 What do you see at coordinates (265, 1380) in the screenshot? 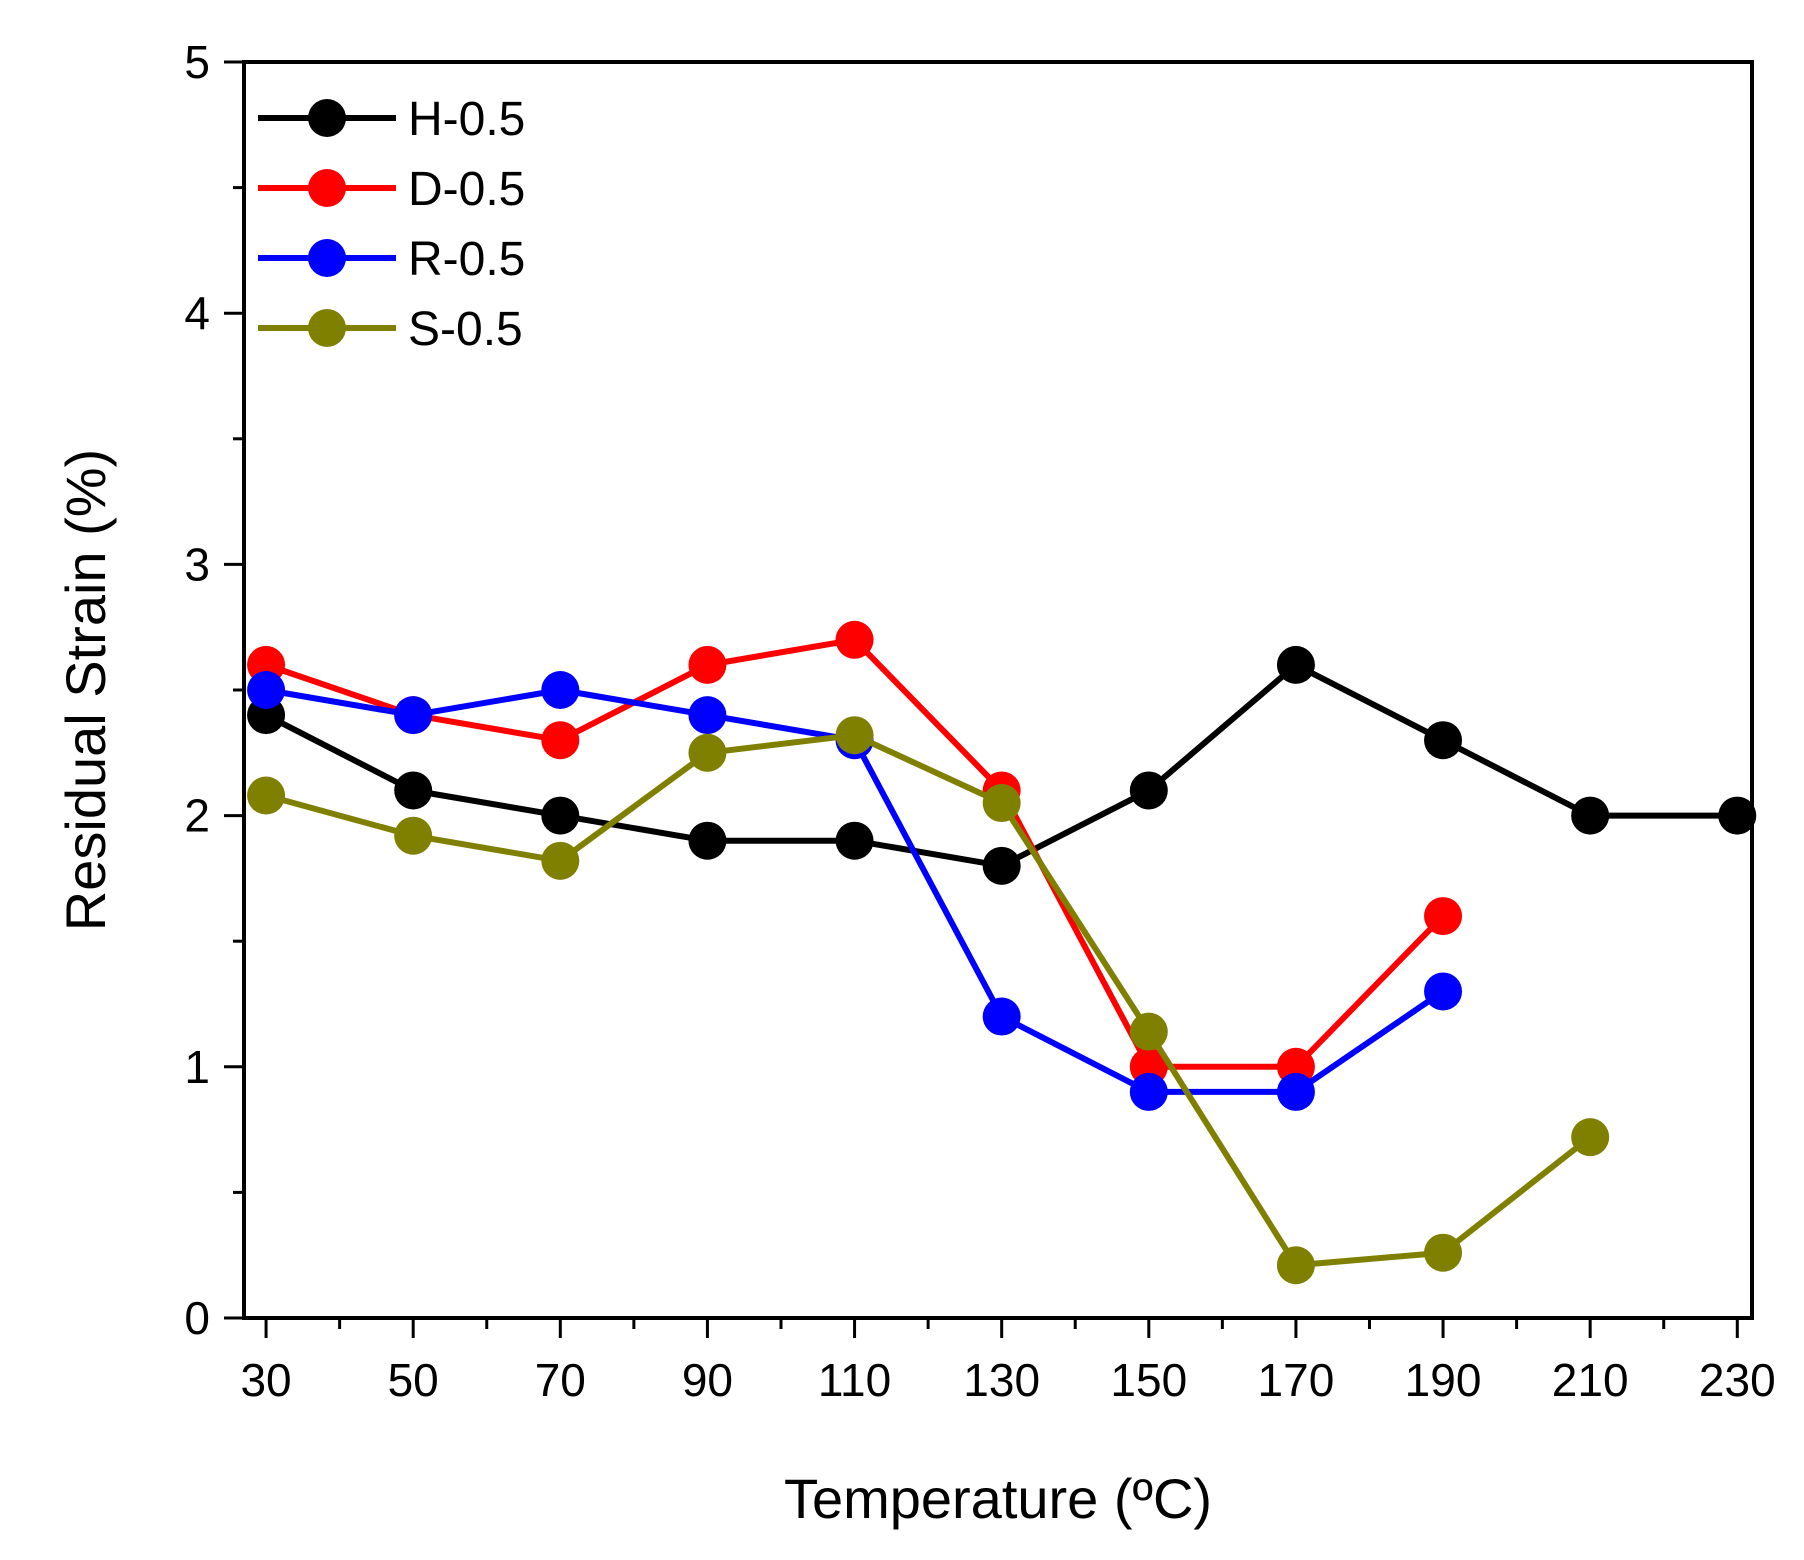
I see `x-tick-label: 30` at bounding box center [265, 1380].